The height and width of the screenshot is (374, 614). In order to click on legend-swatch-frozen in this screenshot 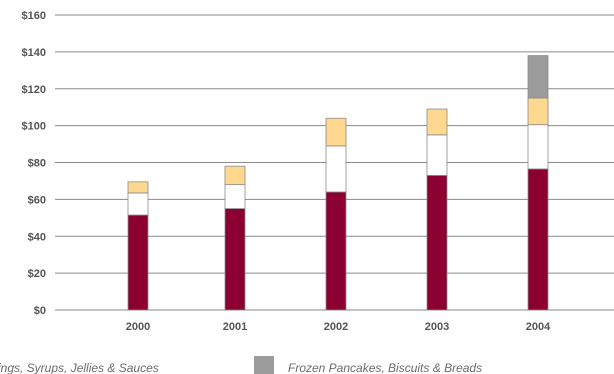, I will do `click(264, 365)`.